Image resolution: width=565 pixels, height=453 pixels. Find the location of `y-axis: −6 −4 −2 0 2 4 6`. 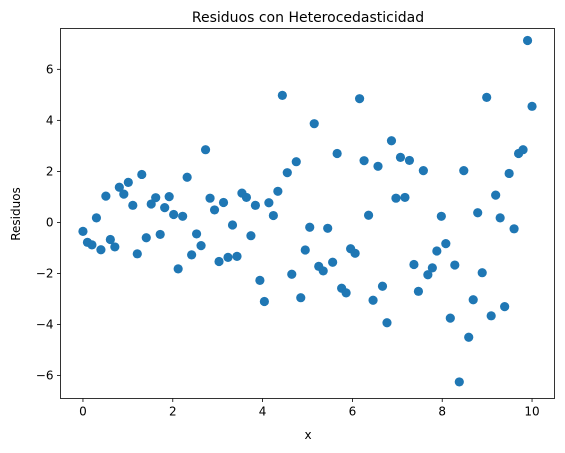

y-axis: −6 −4 −2 0 2 4 6 is located at coordinates (48, 222).